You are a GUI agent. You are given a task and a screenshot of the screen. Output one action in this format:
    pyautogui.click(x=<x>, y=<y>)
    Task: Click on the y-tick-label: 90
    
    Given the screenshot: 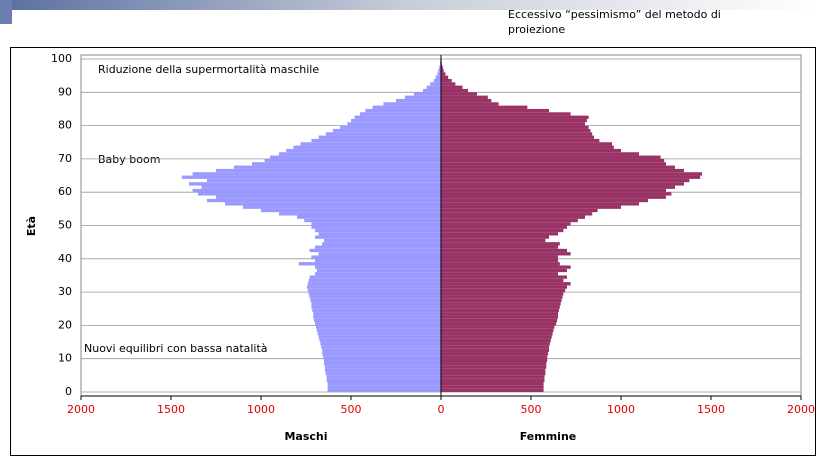 What is the action you would take?
    pyautogui.click(x=65, y=91)
    